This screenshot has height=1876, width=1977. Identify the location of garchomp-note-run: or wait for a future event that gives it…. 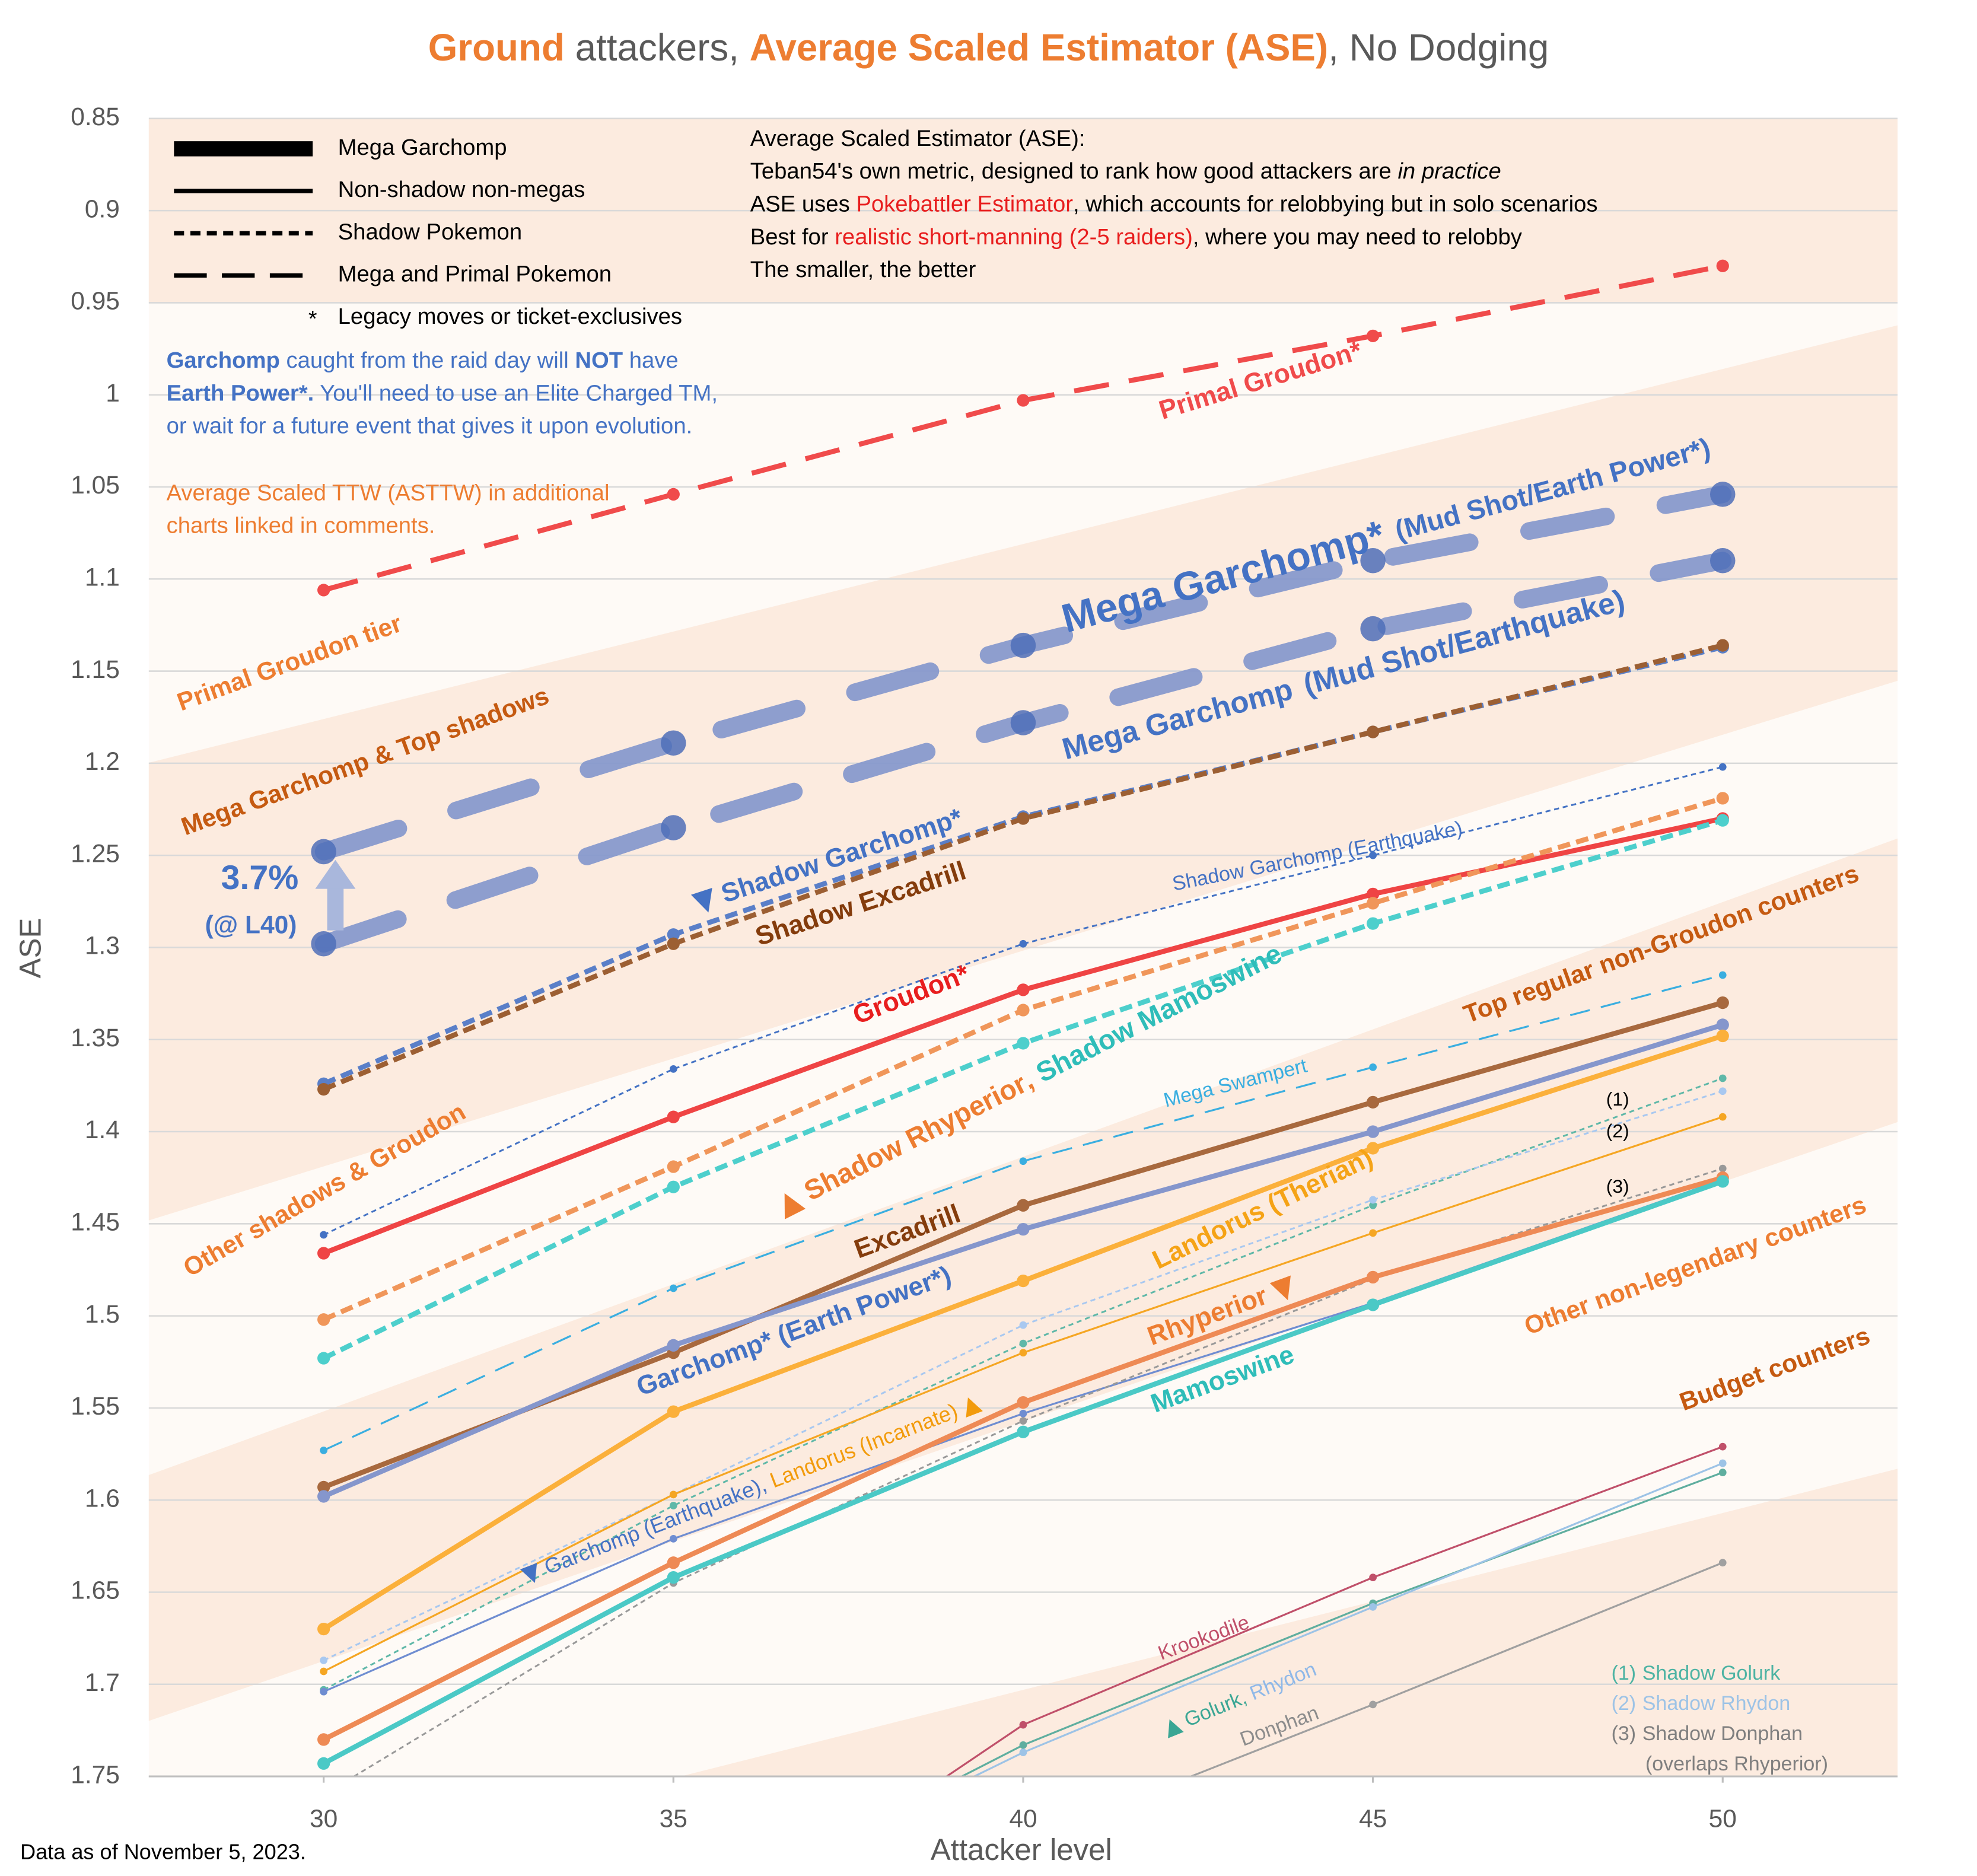
(430, 426).